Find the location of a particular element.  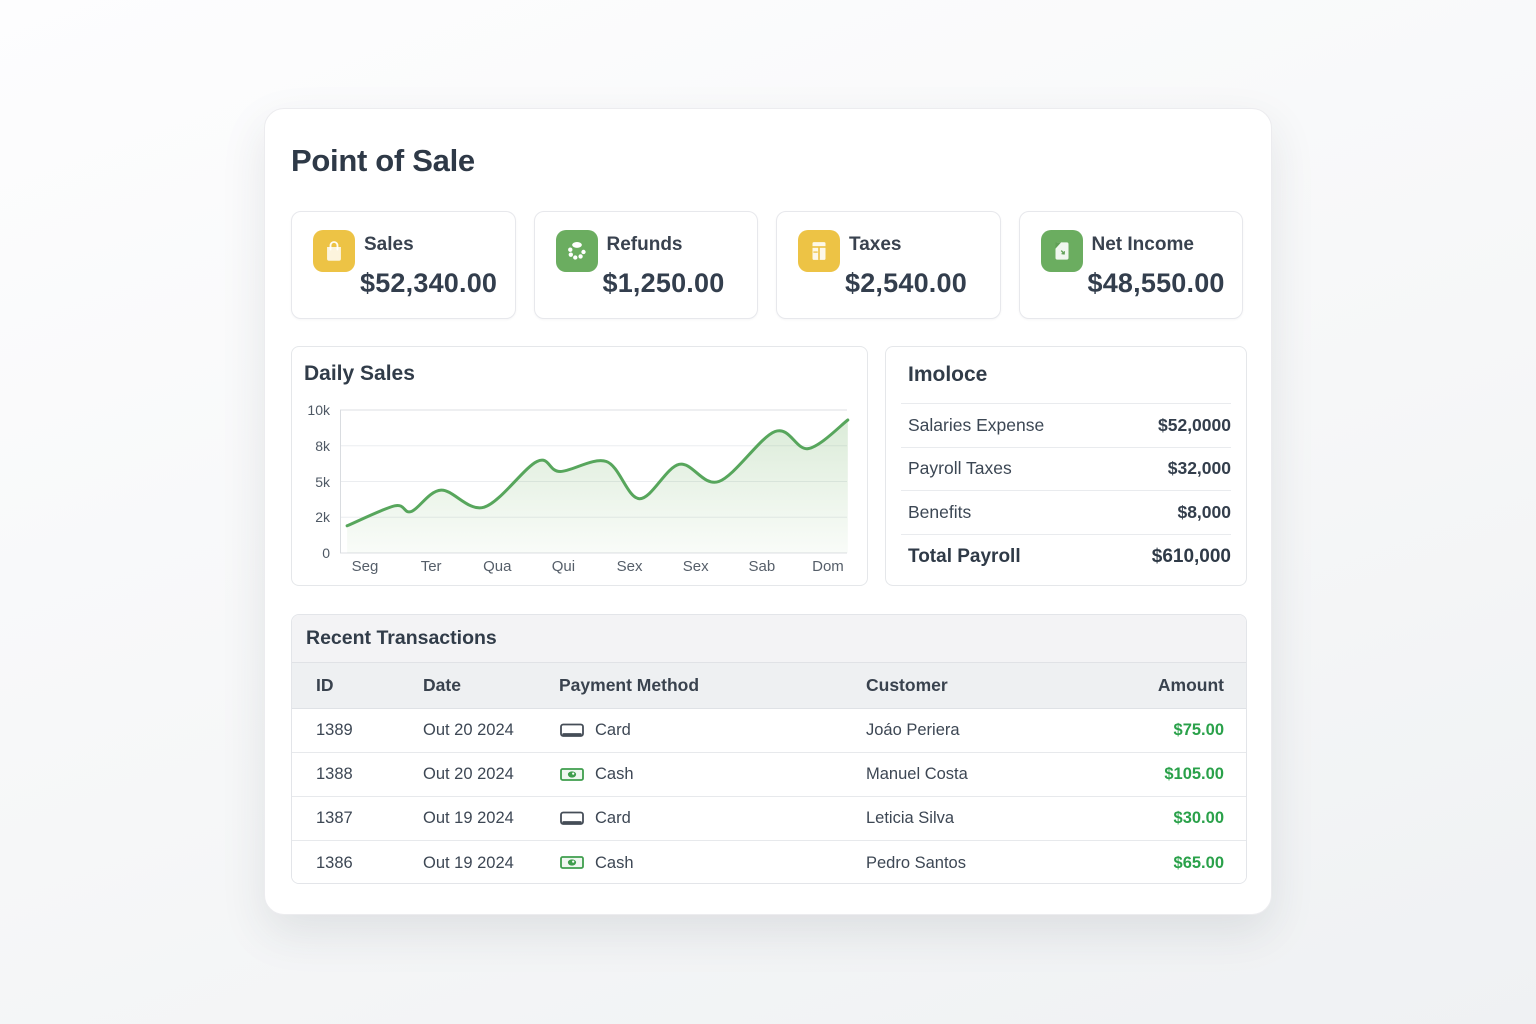

column-date: Date is located at coordinates (442, 685).